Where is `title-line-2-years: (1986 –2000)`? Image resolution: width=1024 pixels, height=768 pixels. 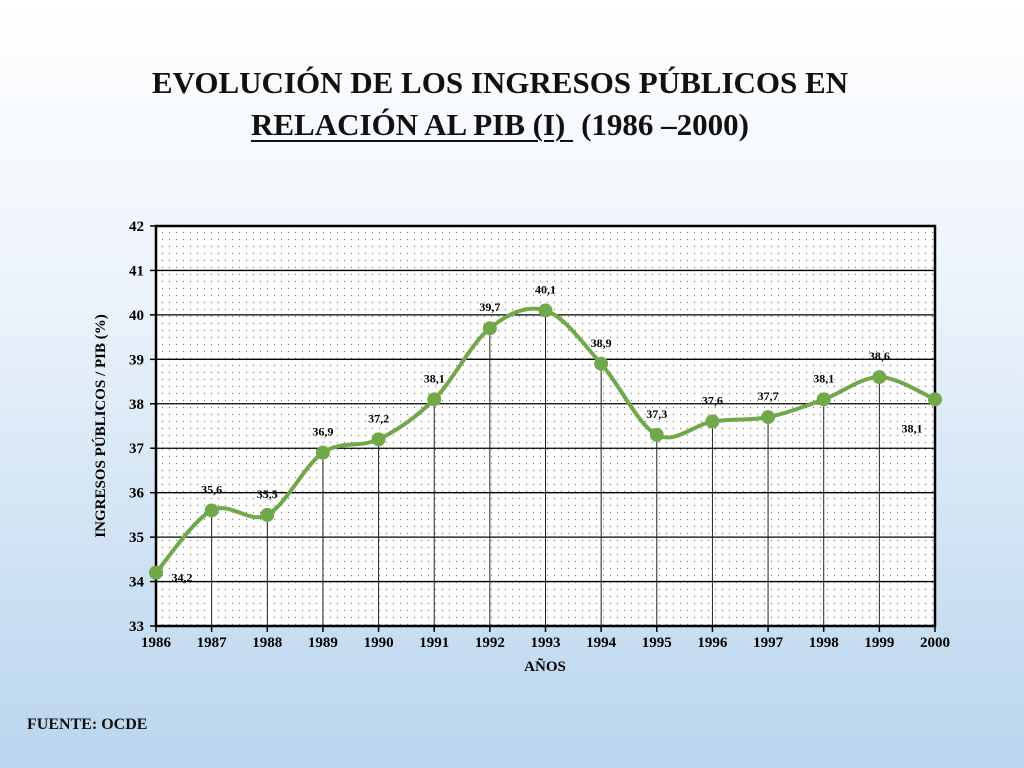 title-line-2-years: (1986 –2000) is located at coordinates (665, 124).